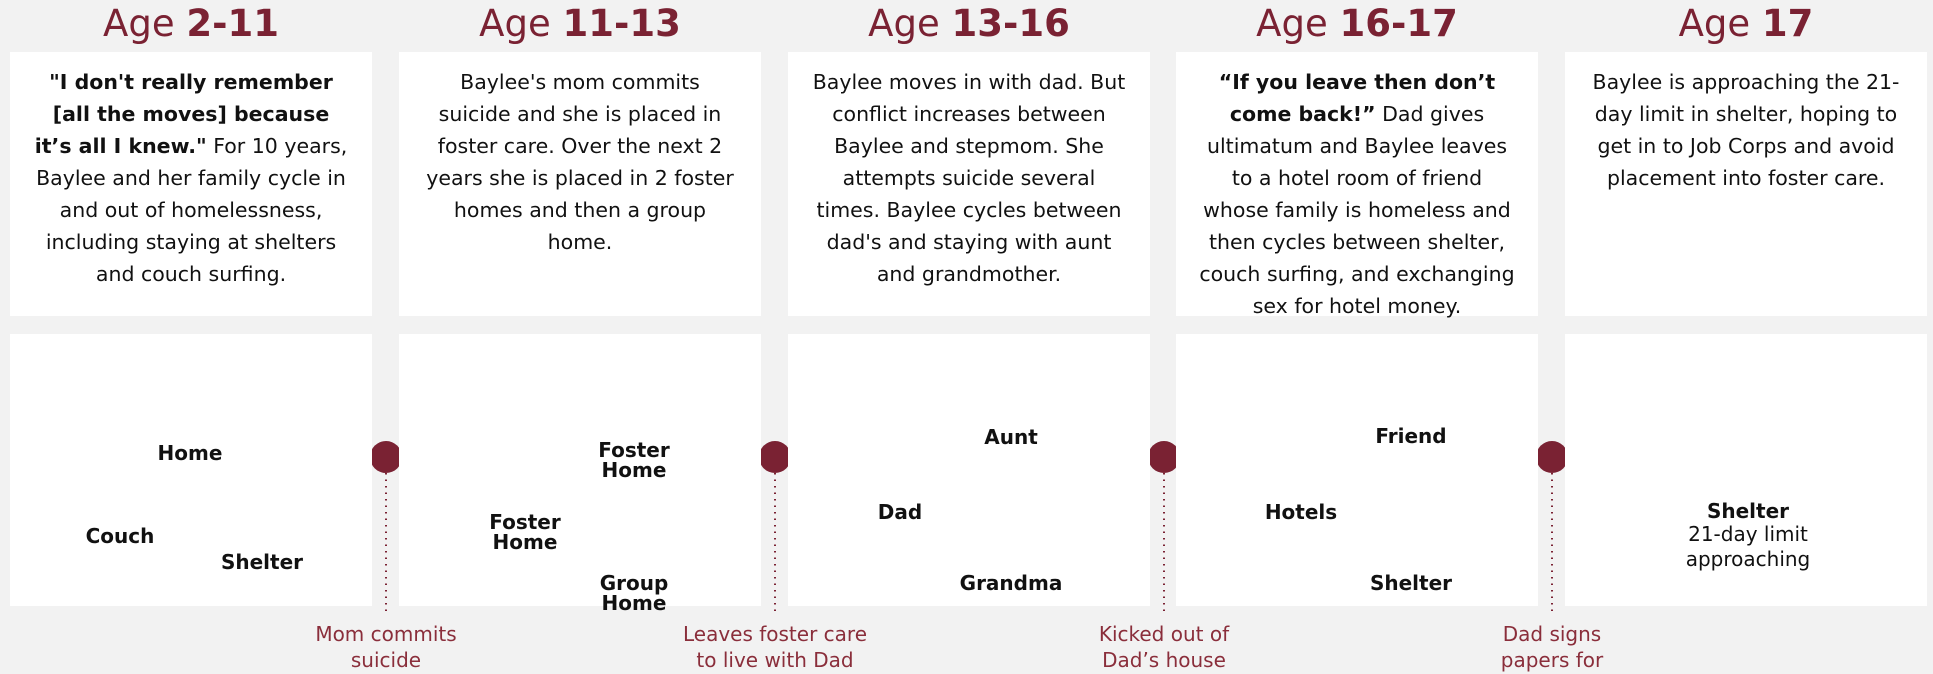 Image resolution: width=1933 pixels, height=674 pixels. I want to click on age-range: 2-11, so click(232, 23).